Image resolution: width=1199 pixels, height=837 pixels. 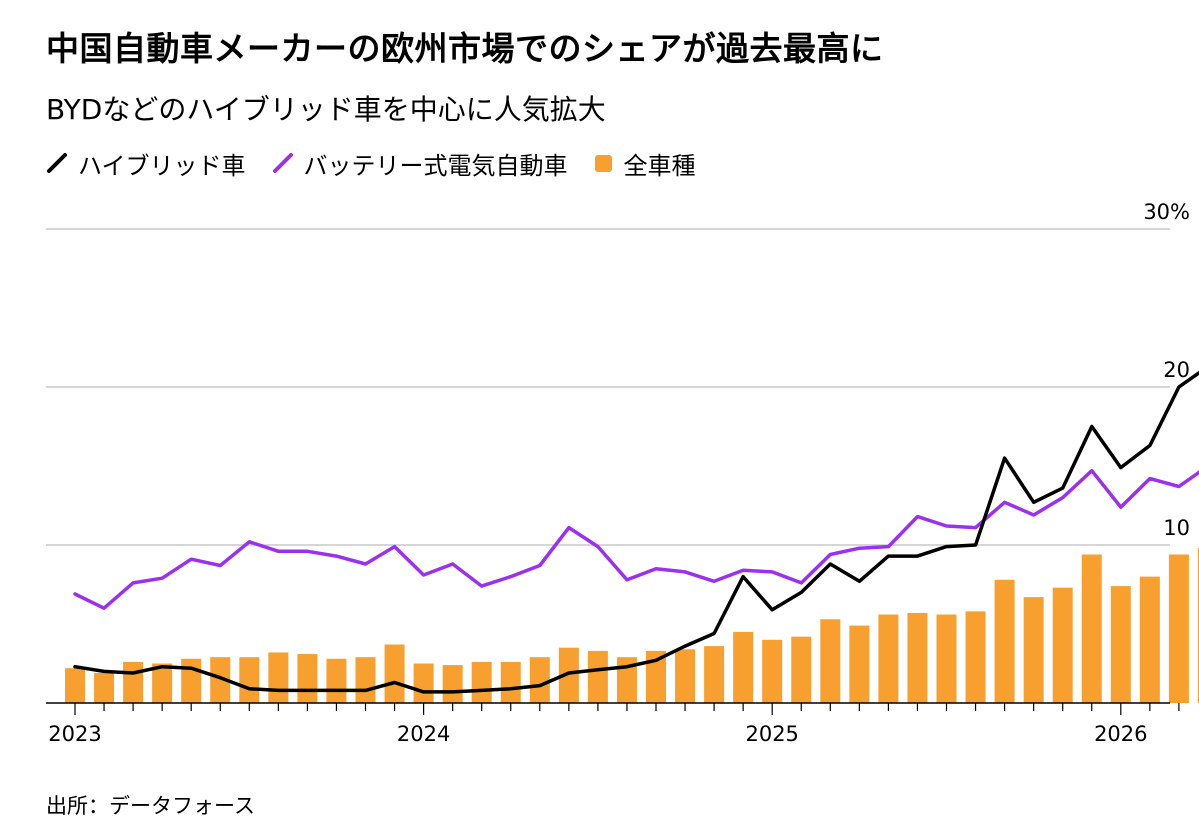 What do you see at coordinates (1176, 528) in the screenshot?
I see `y-tick-label: 10` at bounding box center [1176, 528].